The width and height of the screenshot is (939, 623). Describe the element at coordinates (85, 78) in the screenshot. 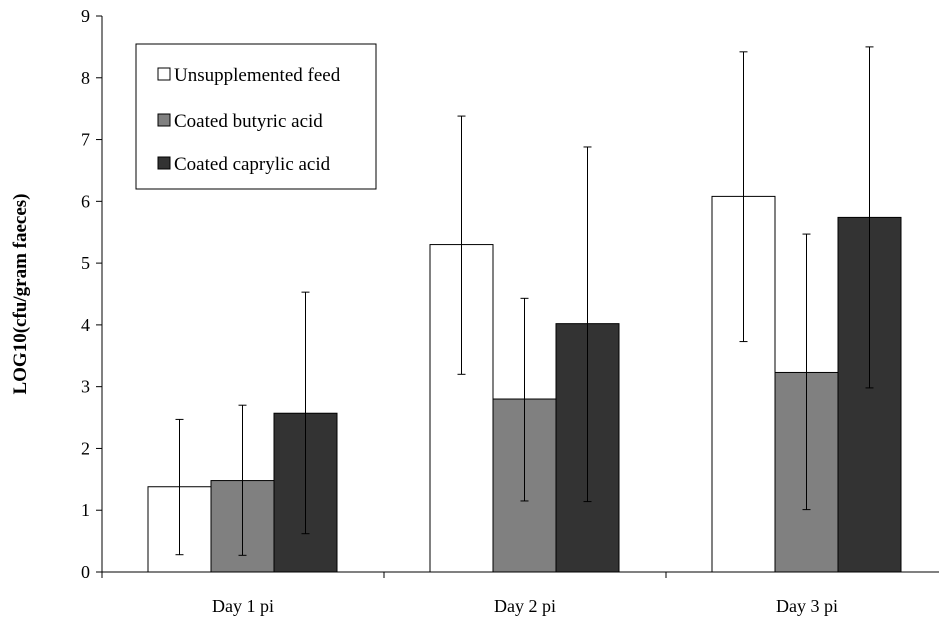

I see `y-tick-label: 8` at that location.